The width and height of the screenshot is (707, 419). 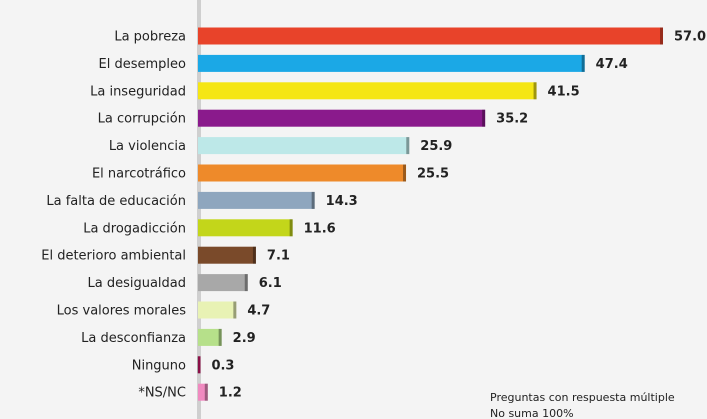 I want to click on category-label: *NS/NC, so click(x=162, y=393).